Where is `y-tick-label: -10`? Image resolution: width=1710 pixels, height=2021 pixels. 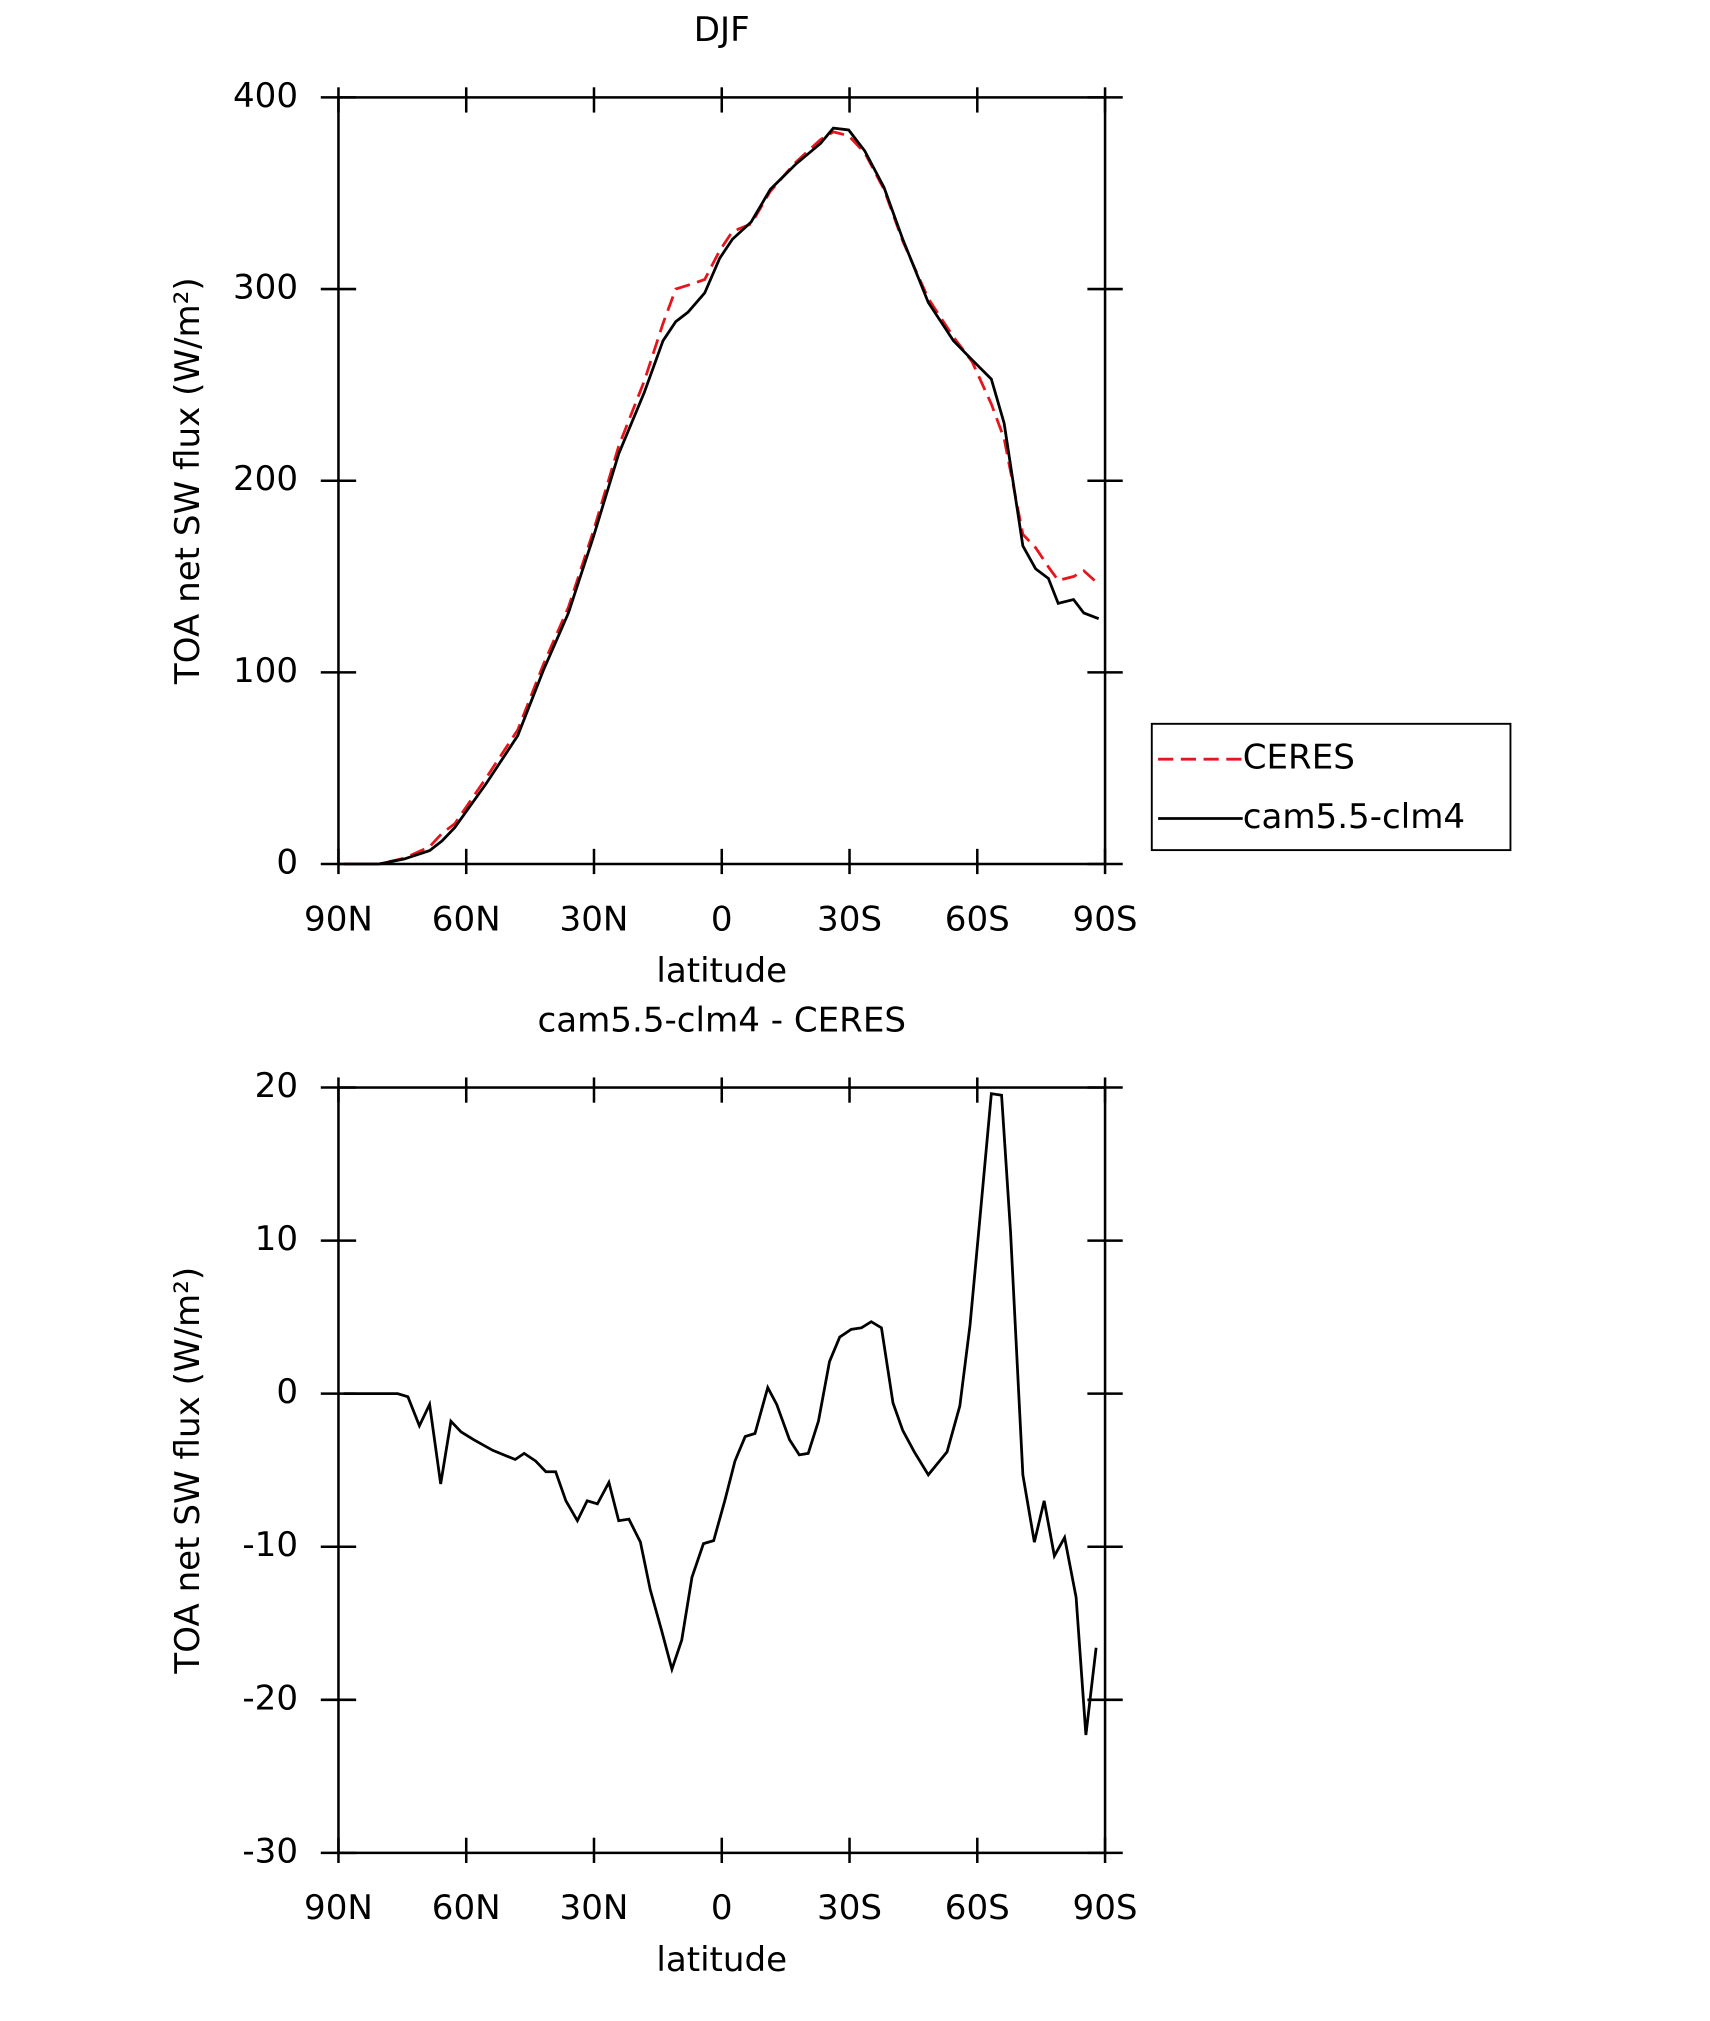 y-tick-label: -10 is located at coordinates (270, 1545).